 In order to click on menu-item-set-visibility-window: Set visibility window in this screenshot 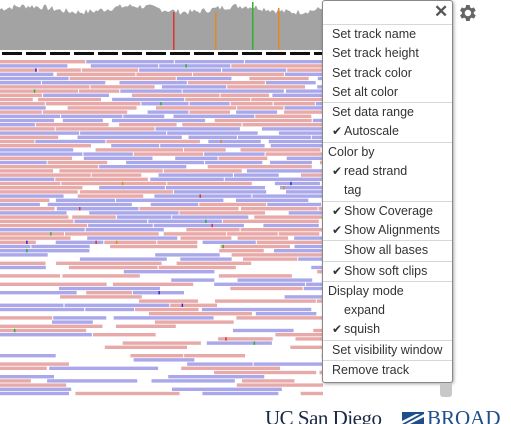, I will do `click(387, 349)`.